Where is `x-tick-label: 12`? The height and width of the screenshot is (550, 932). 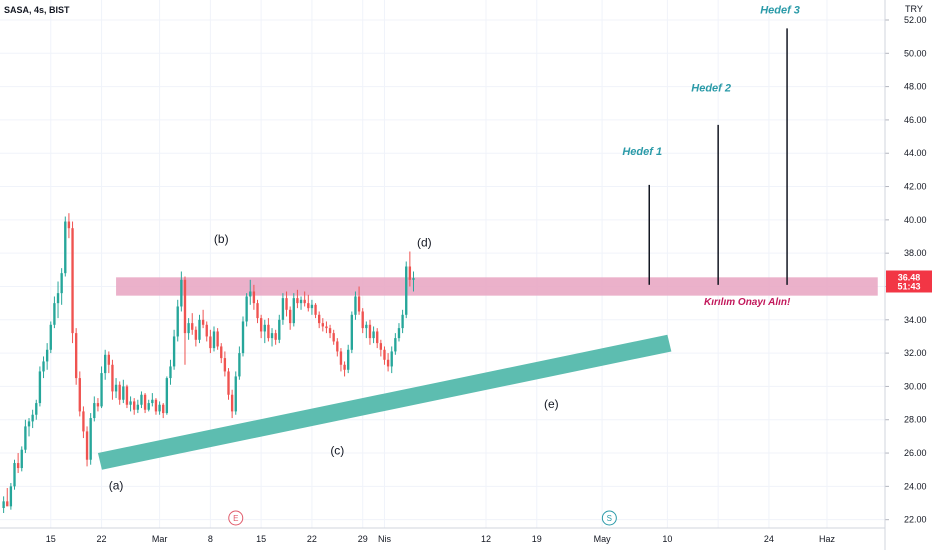
x-tick-label: 12 is located at coordinates (486, 539).